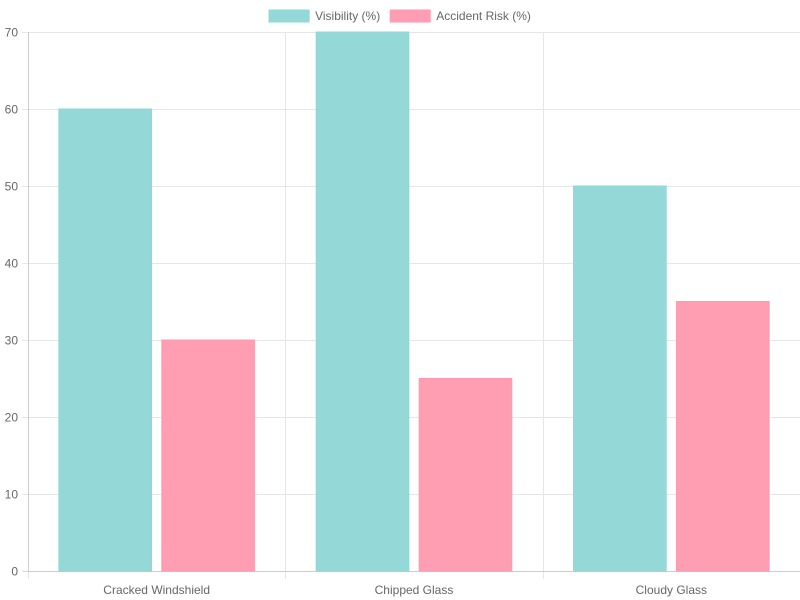  I want to click on x-tick-label: Cloudy Glass, so click(671, 590).